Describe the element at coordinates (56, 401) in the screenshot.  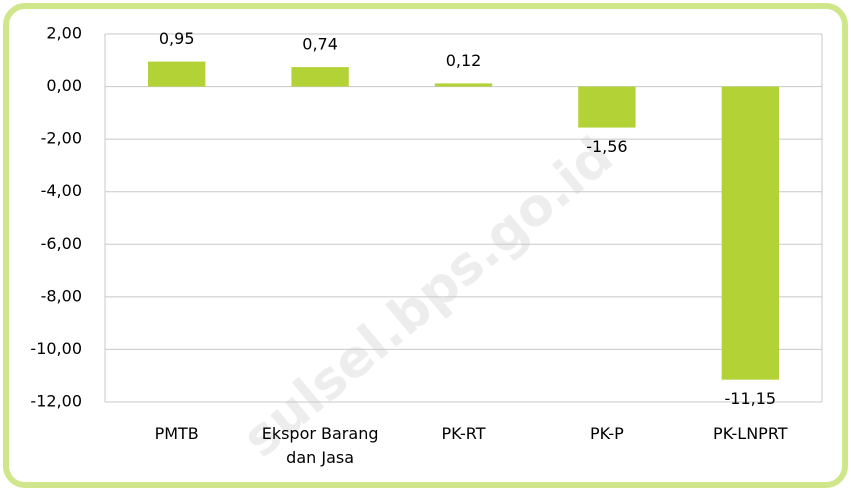
I see `y-tick-label: -12,00` at that location.